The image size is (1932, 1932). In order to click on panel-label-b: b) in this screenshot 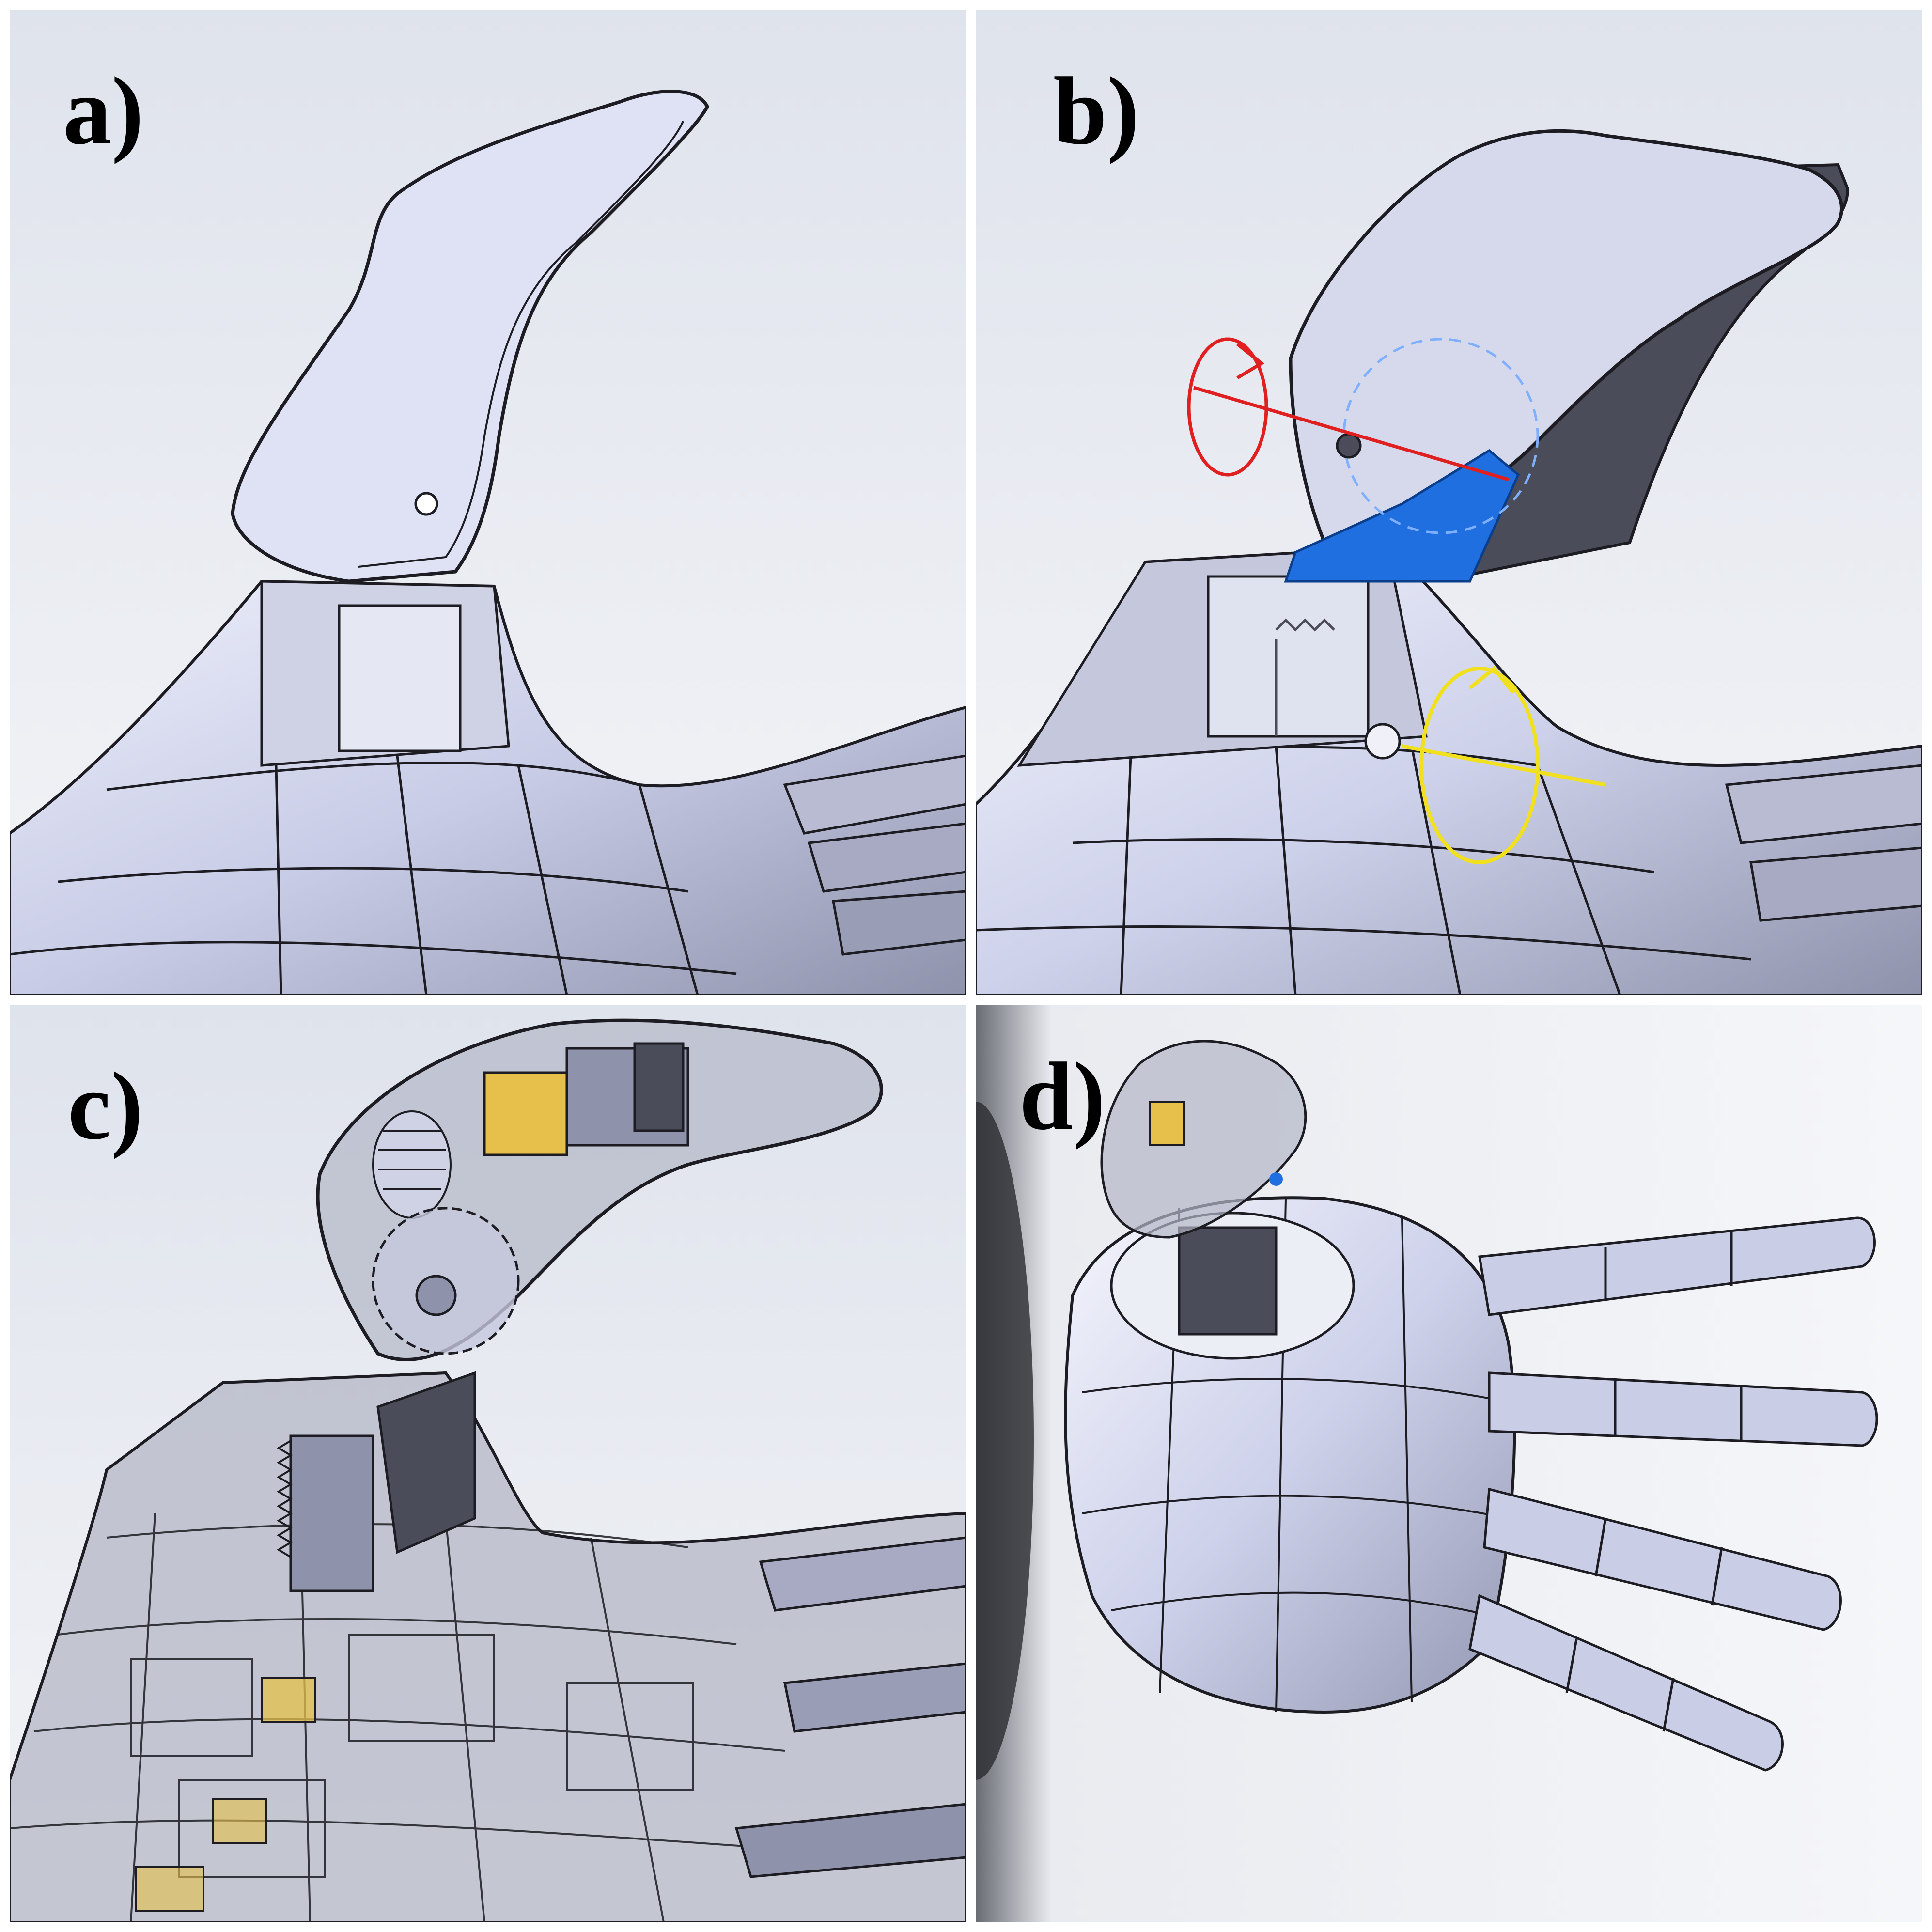, I will do `click(1096, 111)`.